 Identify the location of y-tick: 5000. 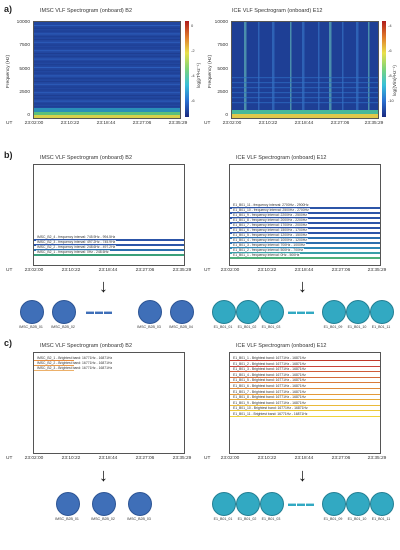
(24, 69).